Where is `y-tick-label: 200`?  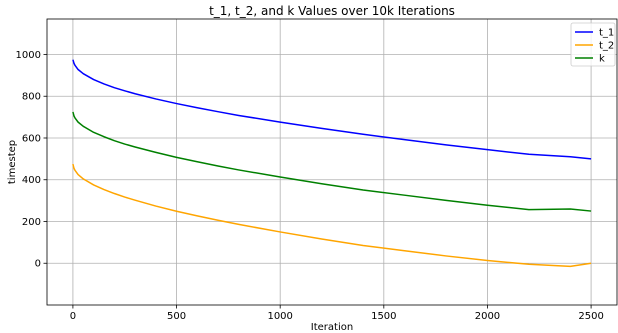
y-tick-label: 200 is located at coordinates (31, 222).